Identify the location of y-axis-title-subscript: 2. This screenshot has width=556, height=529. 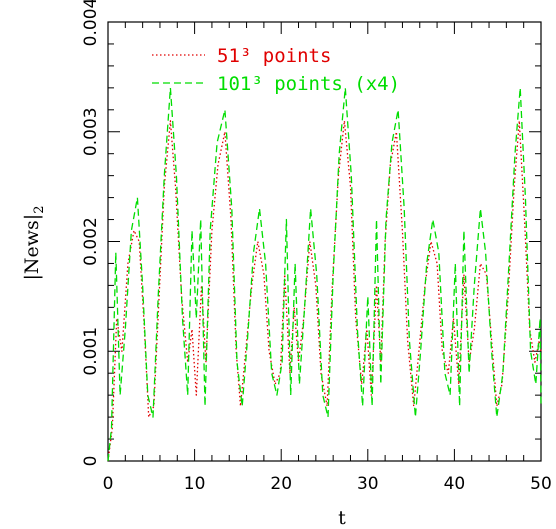
(39, 210).